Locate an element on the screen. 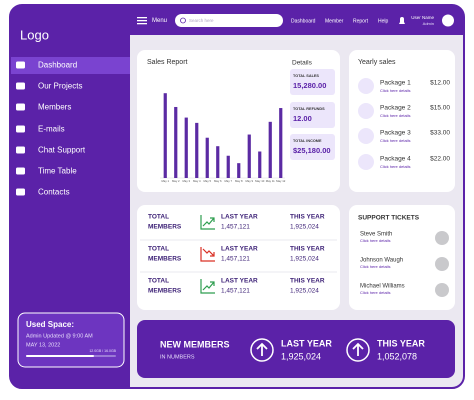 This screenshot has height=400, width=474. this-year-value: 1,925,024 is located at coordinates (304, 259).